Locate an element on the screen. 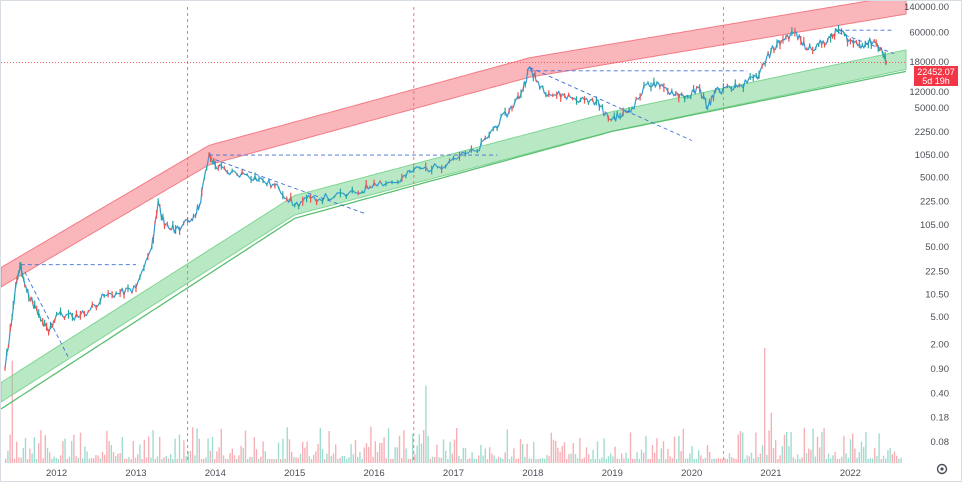 The image size is (962, 482). y-tick-label: 12000.00 is located at coordinates (929, 92).